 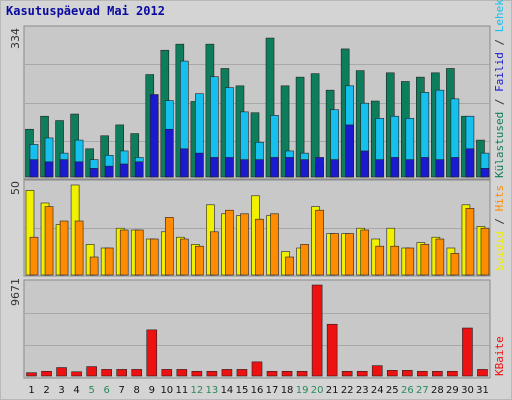 I want to click on day-label: 28, so click(x=437, y=390).